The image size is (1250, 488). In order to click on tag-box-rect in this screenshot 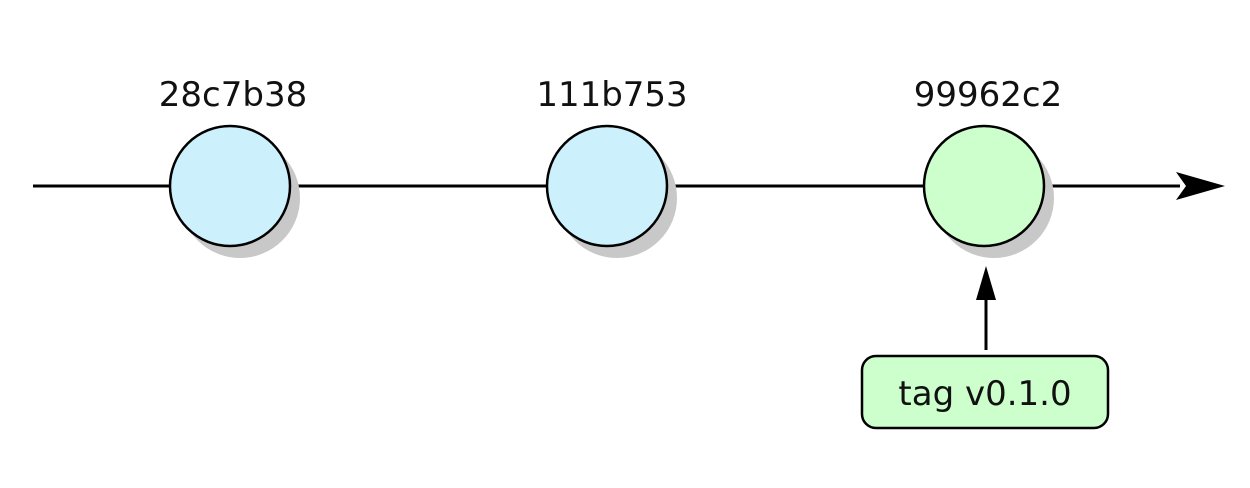, I will do `click(985, 392)`.